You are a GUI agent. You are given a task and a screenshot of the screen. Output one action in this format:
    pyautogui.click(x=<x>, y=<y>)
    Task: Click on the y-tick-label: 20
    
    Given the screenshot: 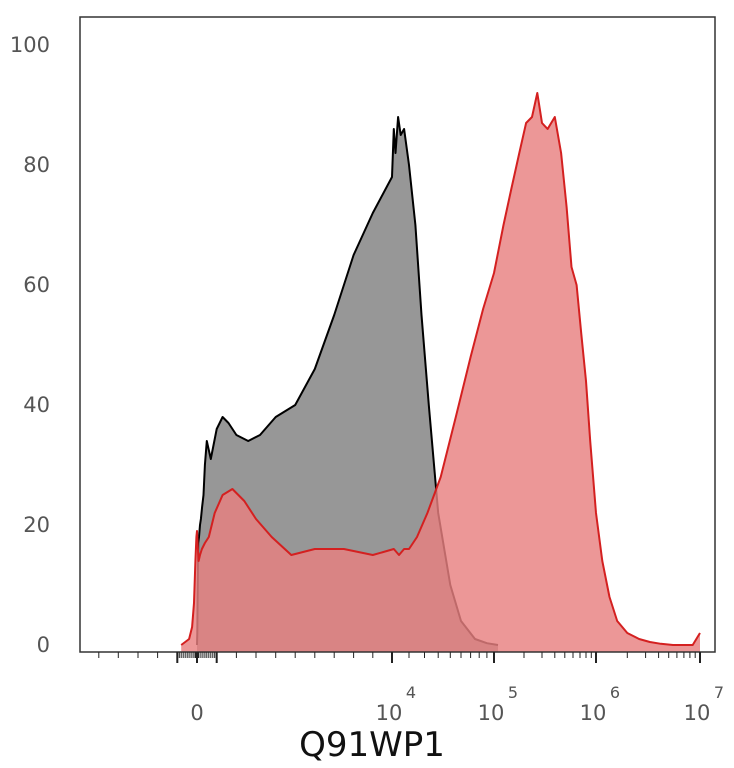 What is the action you would take?
    pyautogui.click(x=36, y=525)
    